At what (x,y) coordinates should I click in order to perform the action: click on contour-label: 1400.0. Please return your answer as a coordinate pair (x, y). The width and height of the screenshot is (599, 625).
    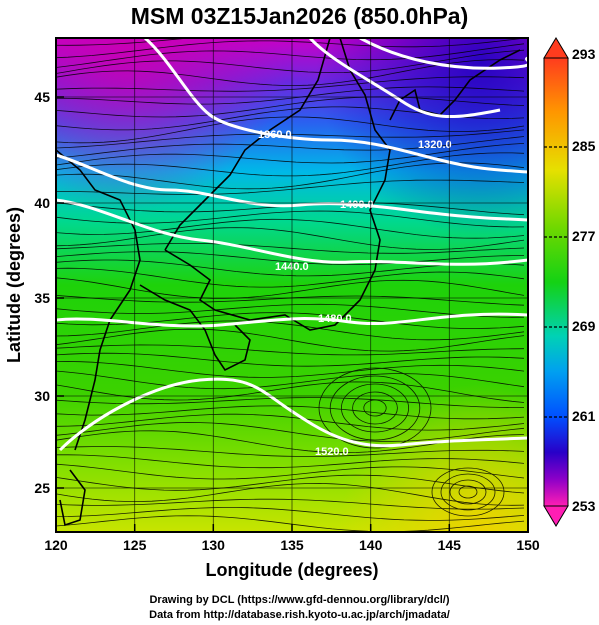
    Looking at the image, I should click on (357, 205).